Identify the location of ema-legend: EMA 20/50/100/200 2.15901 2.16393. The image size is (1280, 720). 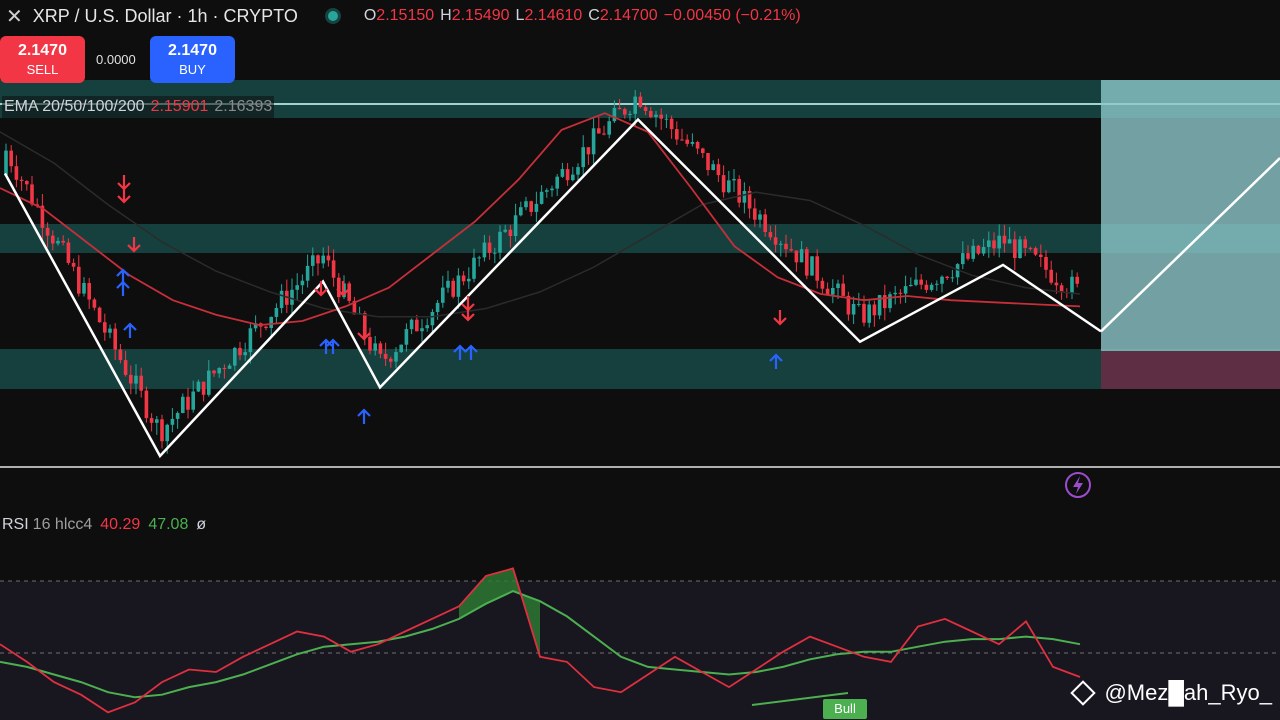
(138, 107).